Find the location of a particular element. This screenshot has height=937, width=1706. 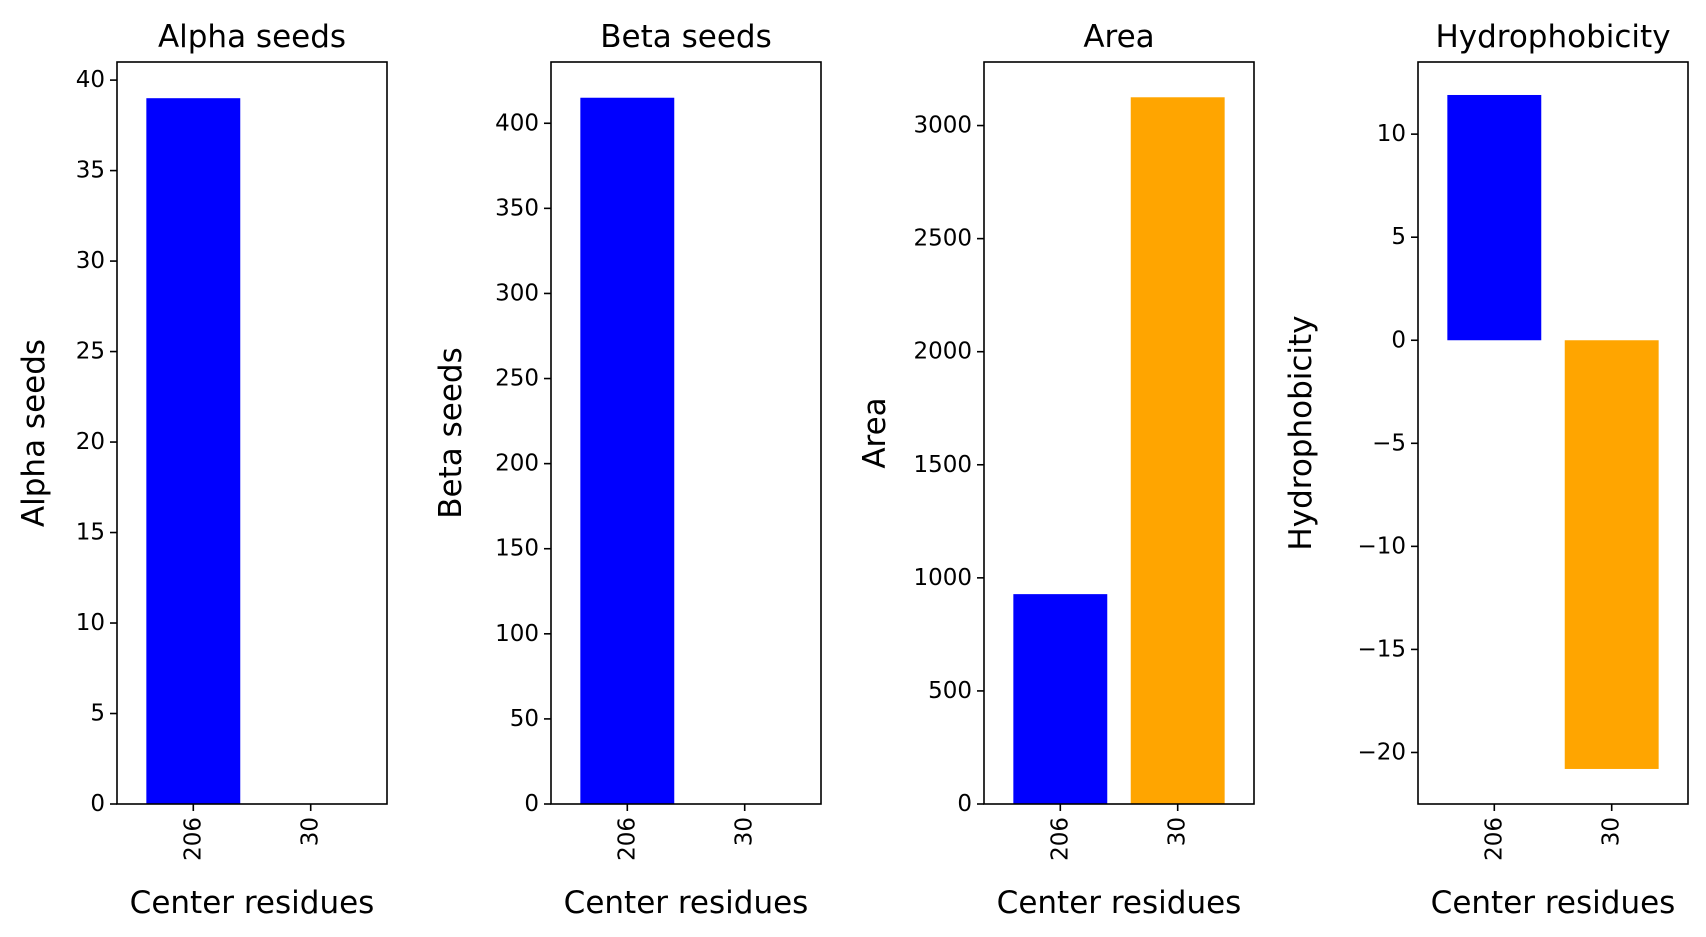

y-tick-label: 100 is located at coordinates (517, 634).